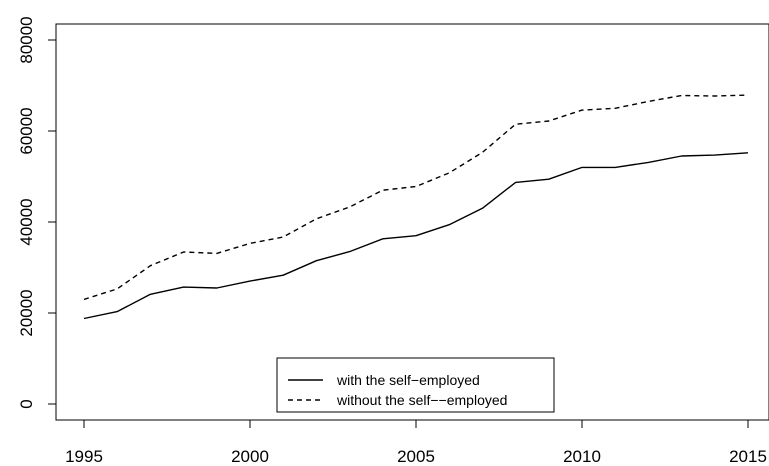 This screenshot has width=769, height=466. I want to click on x-tick-label-2005: 2005, so click(416, 456).